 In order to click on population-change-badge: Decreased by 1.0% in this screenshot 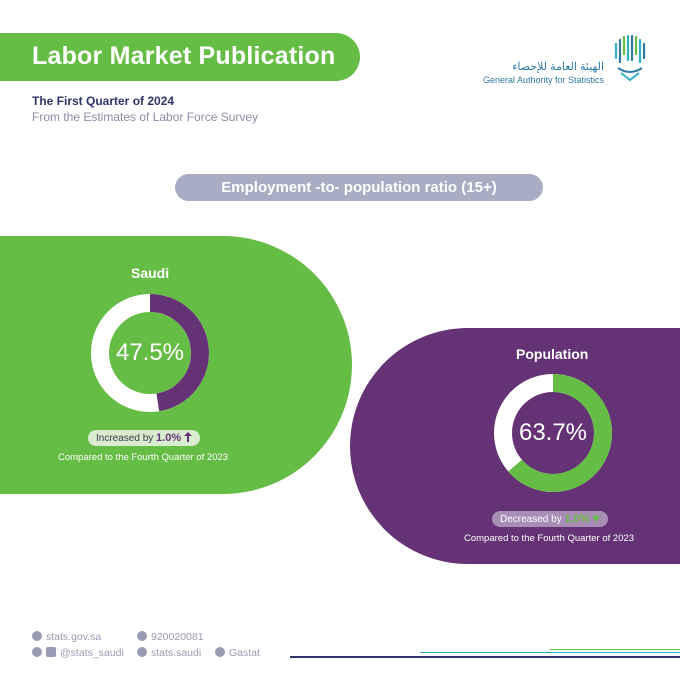, I will do `click(550, 519)`.